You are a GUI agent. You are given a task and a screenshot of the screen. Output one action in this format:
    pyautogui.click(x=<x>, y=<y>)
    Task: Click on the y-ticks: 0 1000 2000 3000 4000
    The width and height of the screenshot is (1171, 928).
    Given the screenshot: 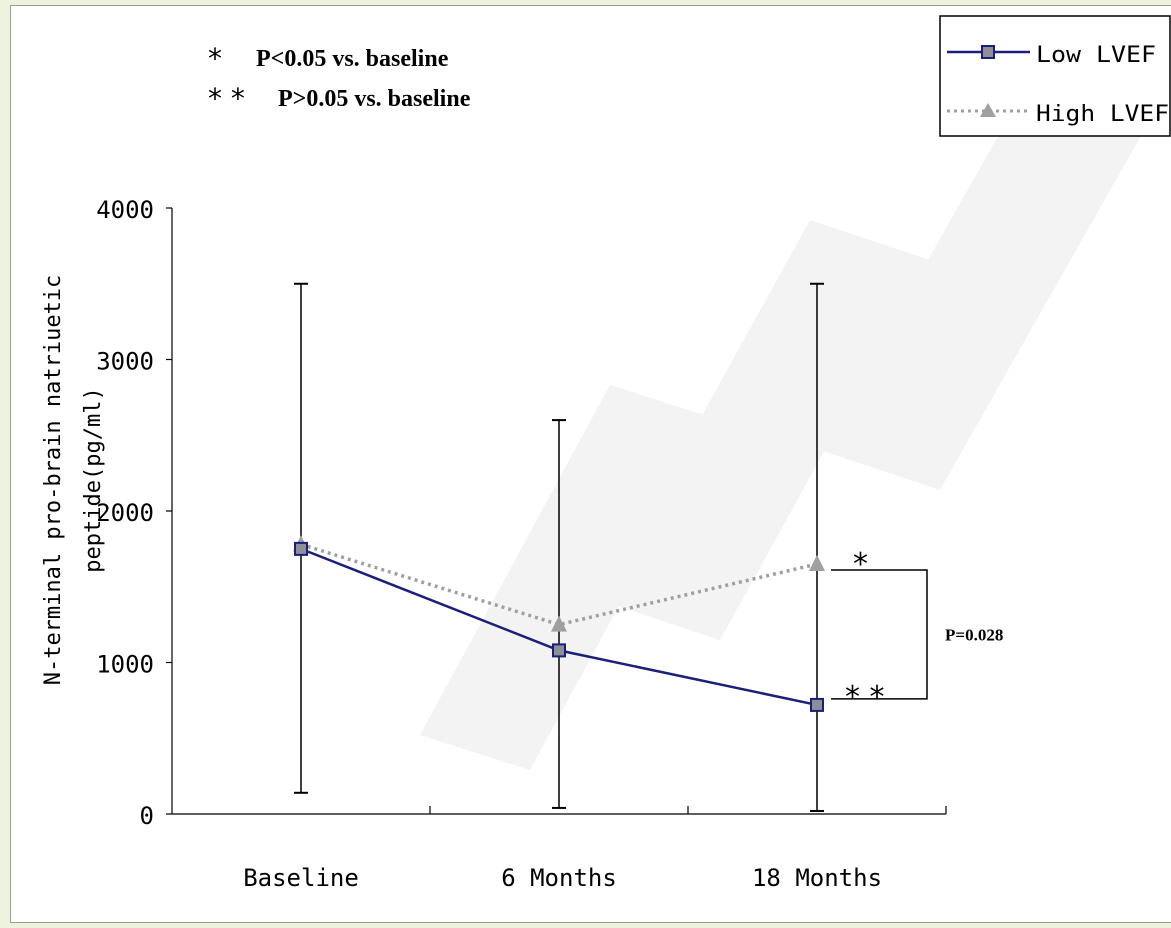 What is the action you would take?
    pyautogui.click(x=134, y=513)
    